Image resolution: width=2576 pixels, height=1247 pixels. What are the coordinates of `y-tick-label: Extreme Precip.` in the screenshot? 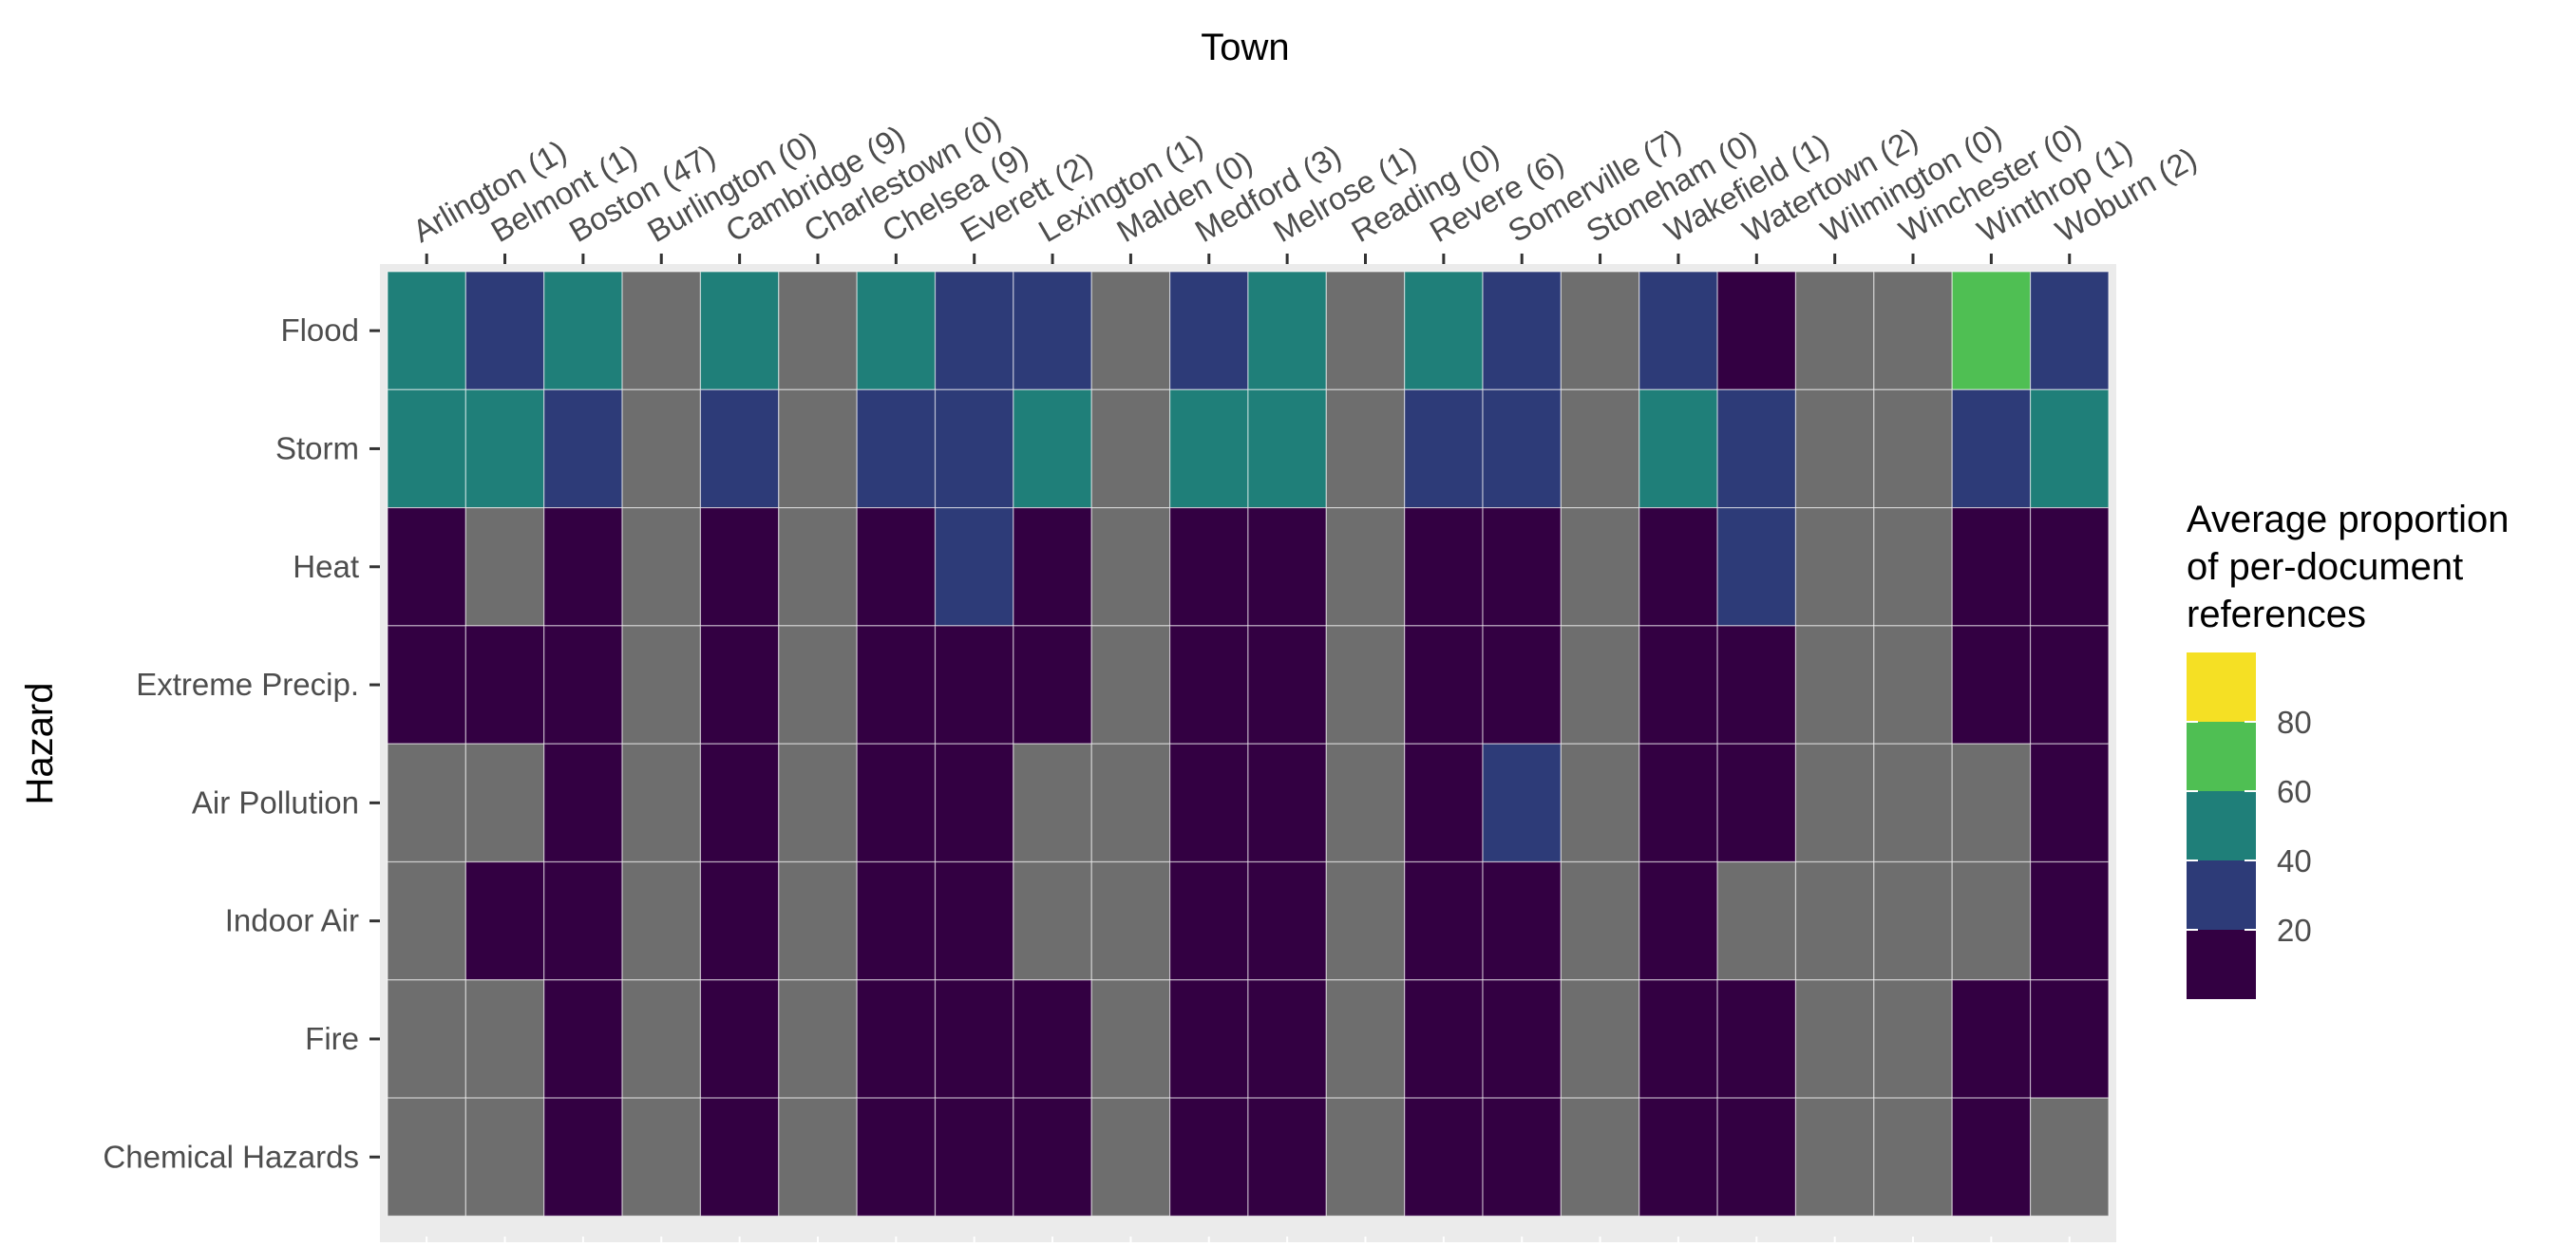 It's located at (247, 684).